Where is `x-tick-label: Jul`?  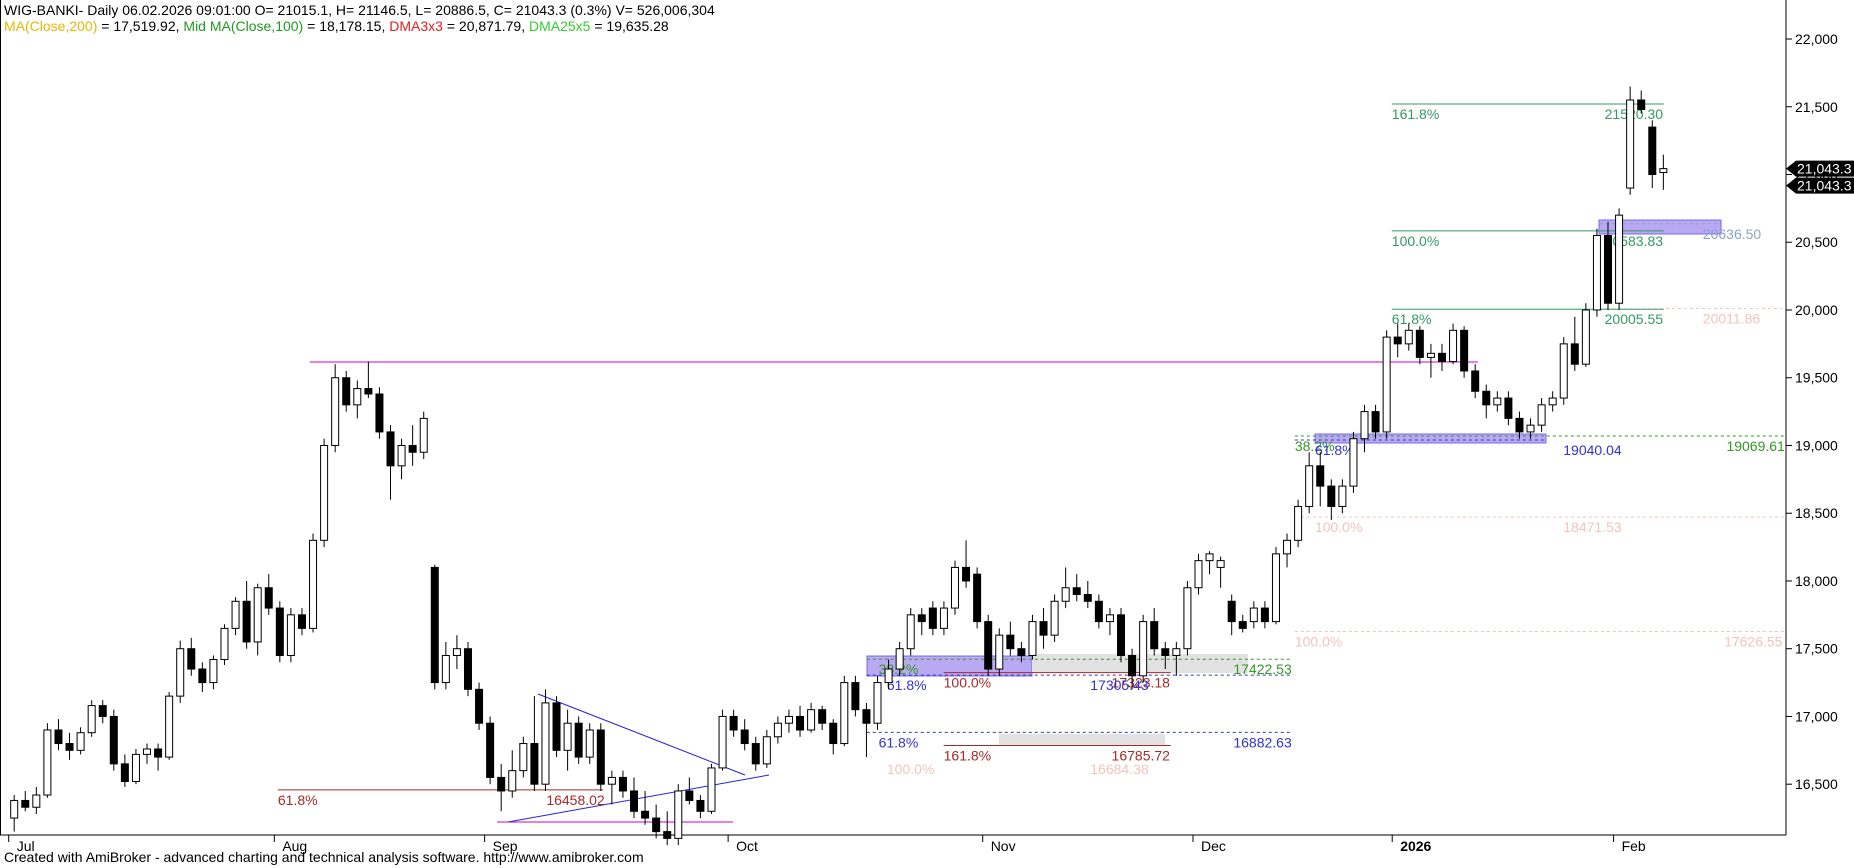
x-tick-label: Jul is located at coordinates (26, 846).